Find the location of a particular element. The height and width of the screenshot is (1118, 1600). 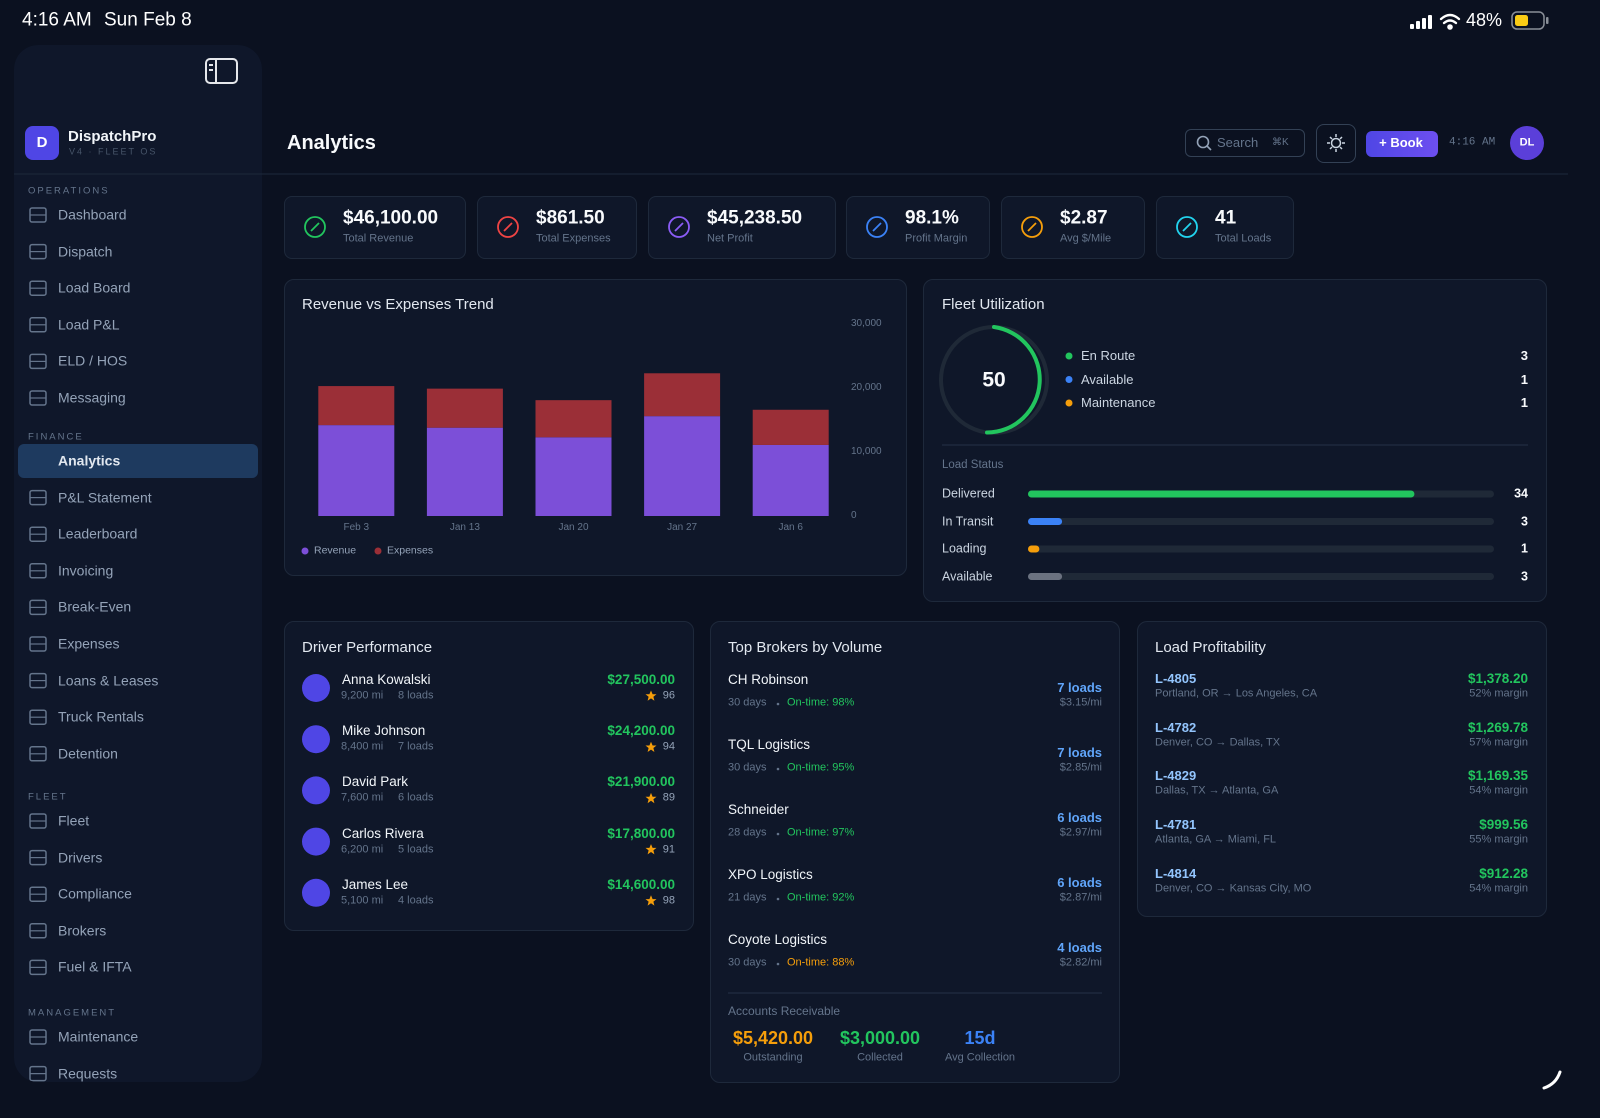

broker-name: TQL Logistics is located at coordinates (769, 744).